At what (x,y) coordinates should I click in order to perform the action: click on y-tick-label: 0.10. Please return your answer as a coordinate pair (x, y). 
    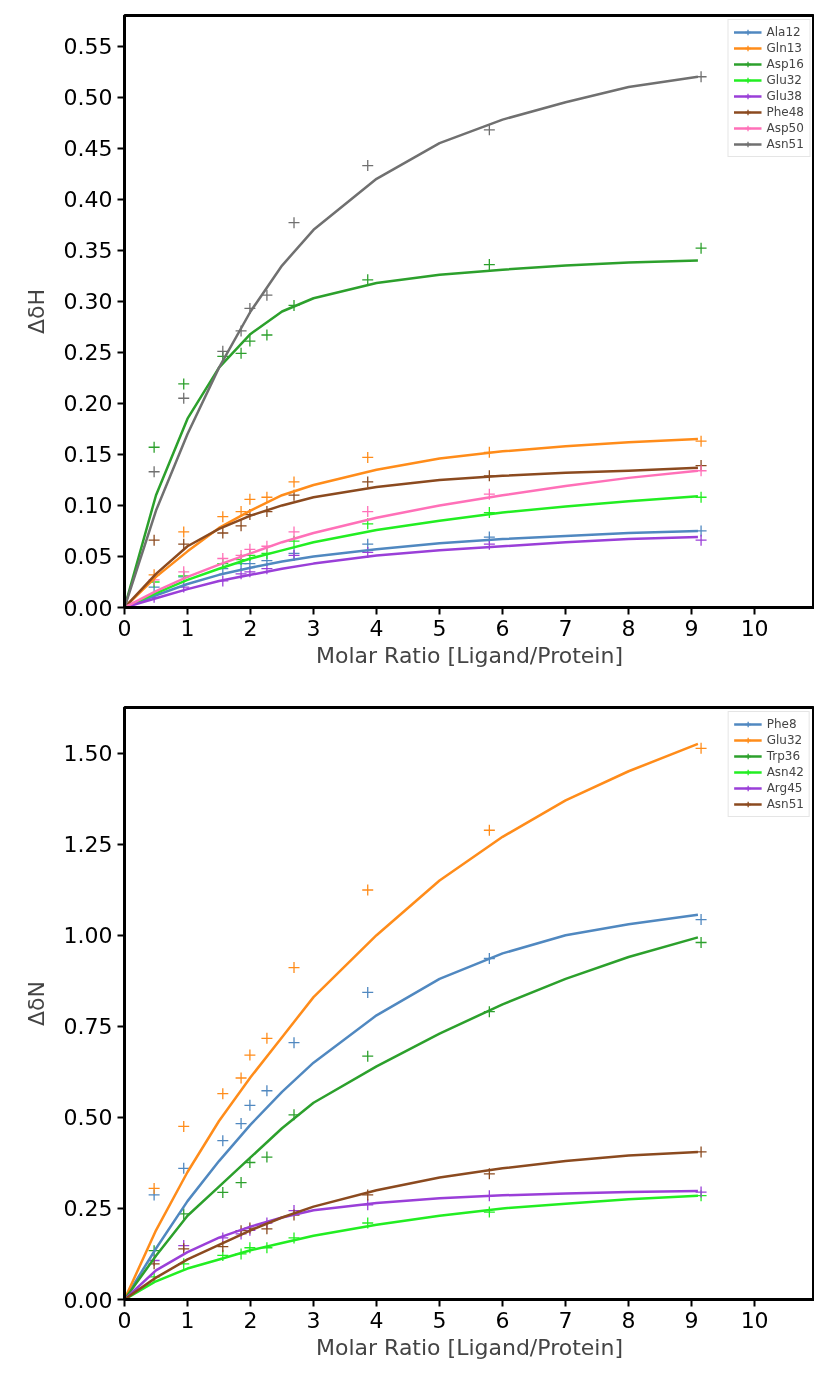
    Looking at the image, I should click on (88, 506).